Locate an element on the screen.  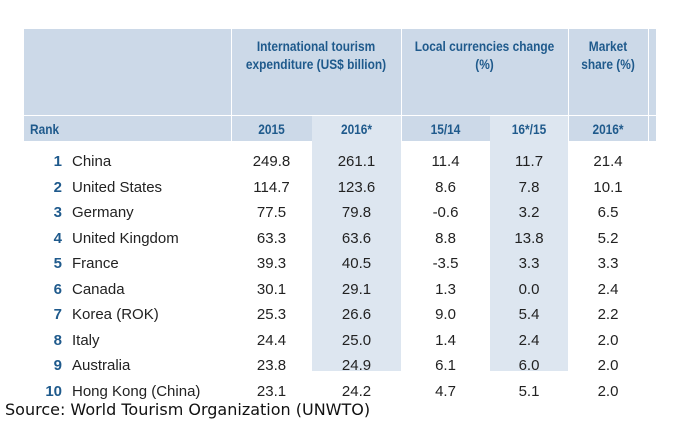
exp-2016-cell: 63.6 is located at coordinates (356, 238).